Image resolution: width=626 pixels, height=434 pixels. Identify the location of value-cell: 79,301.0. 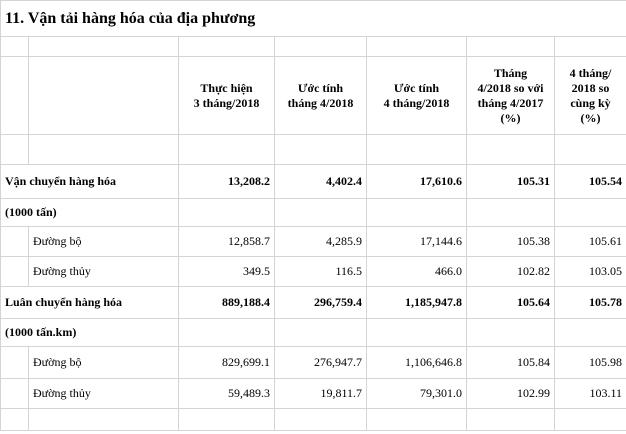
(416, 393).